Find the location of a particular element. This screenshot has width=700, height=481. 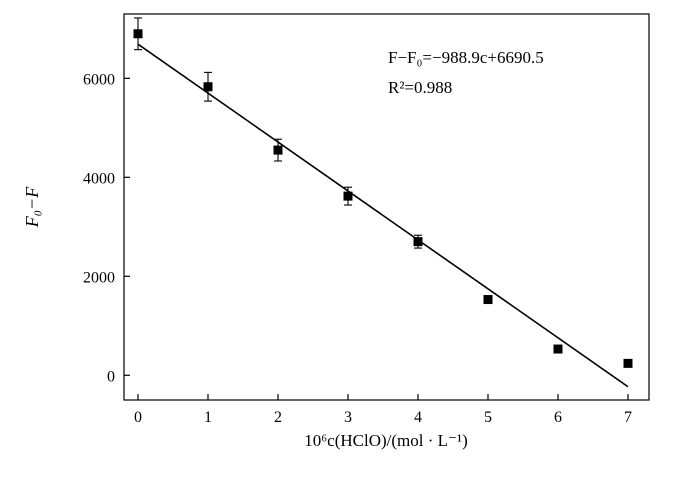

x-tick-label: 1 is located at coordinates (208, 417).